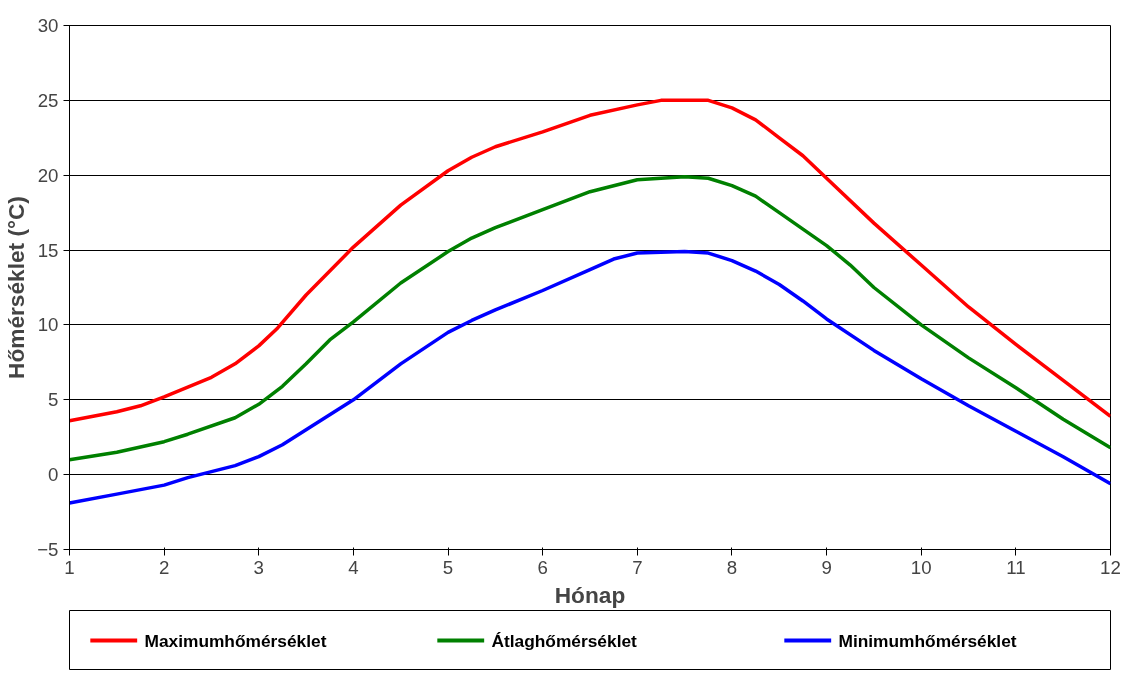  Describe the element at coordinates (53, 400) in the screenshot. I see `y-tick-label: 5` at that location.